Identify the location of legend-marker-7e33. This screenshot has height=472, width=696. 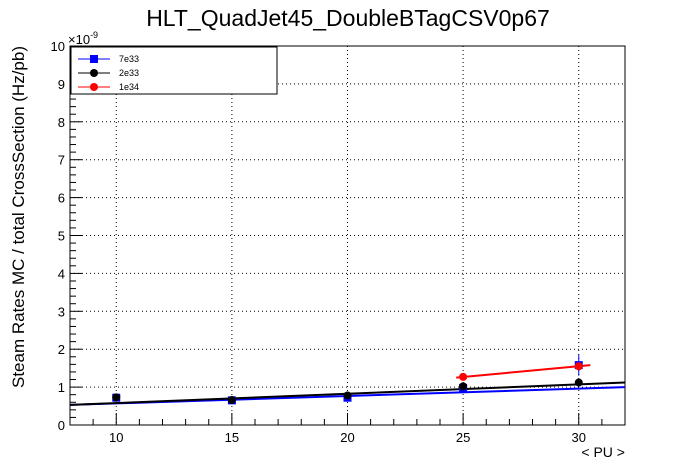
(94, 59).